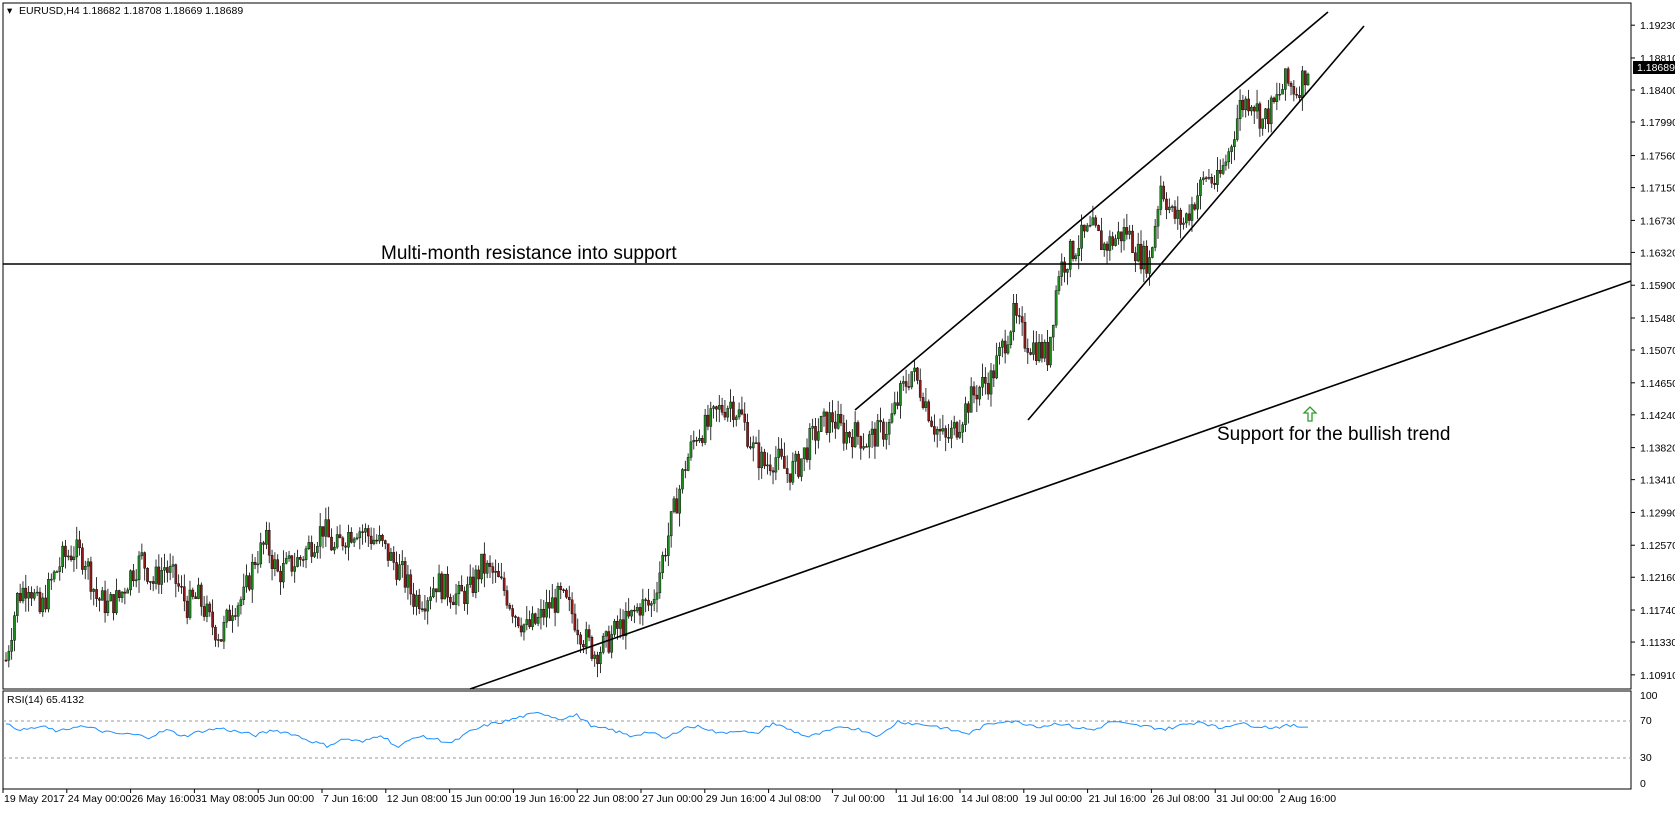 Image resolution: width=1675 pixels, height=813 pixels. I want to click on price-tick-label: 1.12990, so click(1657, 513).